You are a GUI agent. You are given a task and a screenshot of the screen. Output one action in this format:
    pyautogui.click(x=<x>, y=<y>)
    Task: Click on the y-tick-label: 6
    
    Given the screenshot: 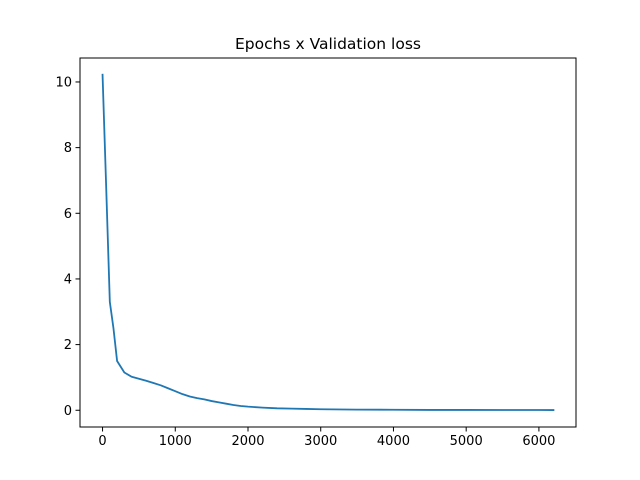 What is the action you would take?
    pyautogui.click(x=68, y=214)
    